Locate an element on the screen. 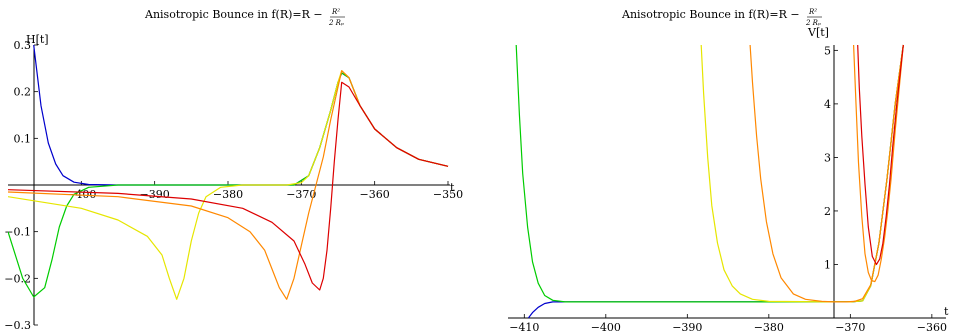 The height and width of the screenshot is (333, 956). chart-h-y-tick-label: −0.3 is located at coordinates (17, 325).